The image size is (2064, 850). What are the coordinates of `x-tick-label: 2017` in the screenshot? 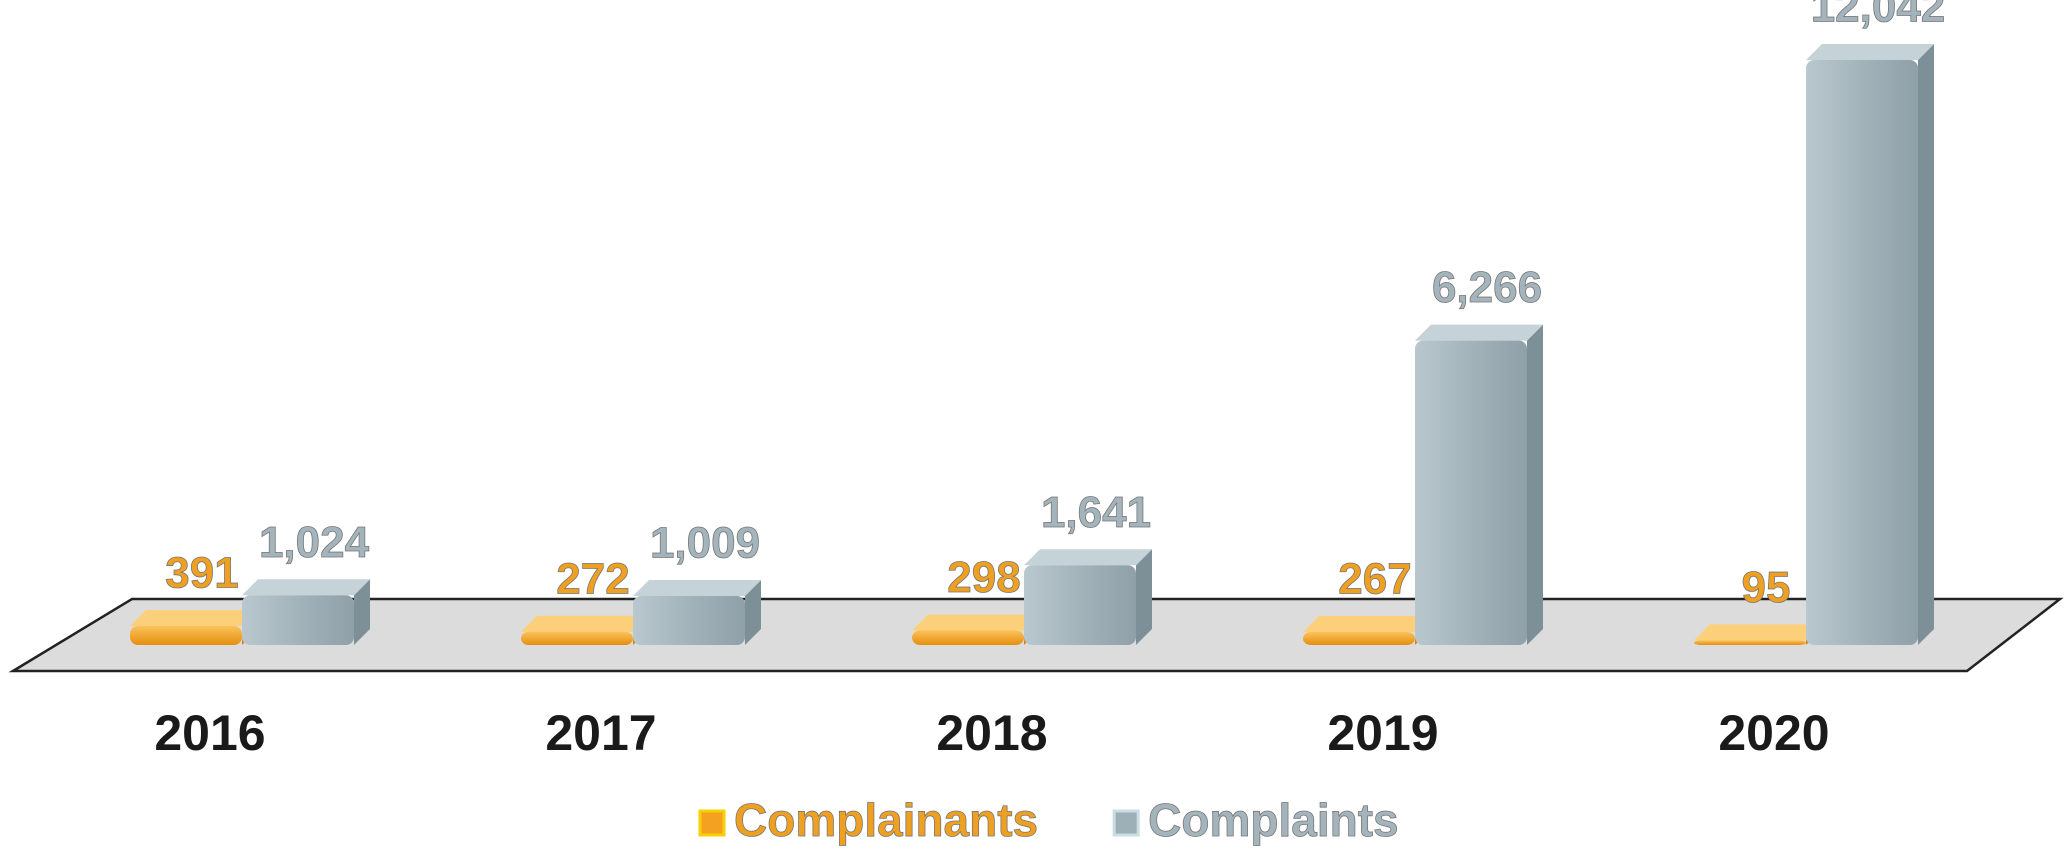 It's located at (600, 733).